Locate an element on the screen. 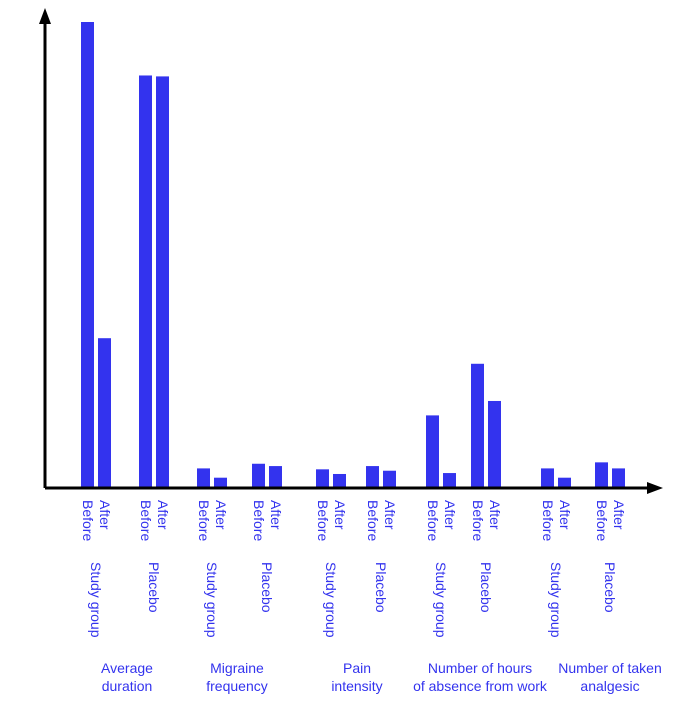 This screenshot has width=700, height=724. group-label-line: Average is located at coordinates (127, 668).